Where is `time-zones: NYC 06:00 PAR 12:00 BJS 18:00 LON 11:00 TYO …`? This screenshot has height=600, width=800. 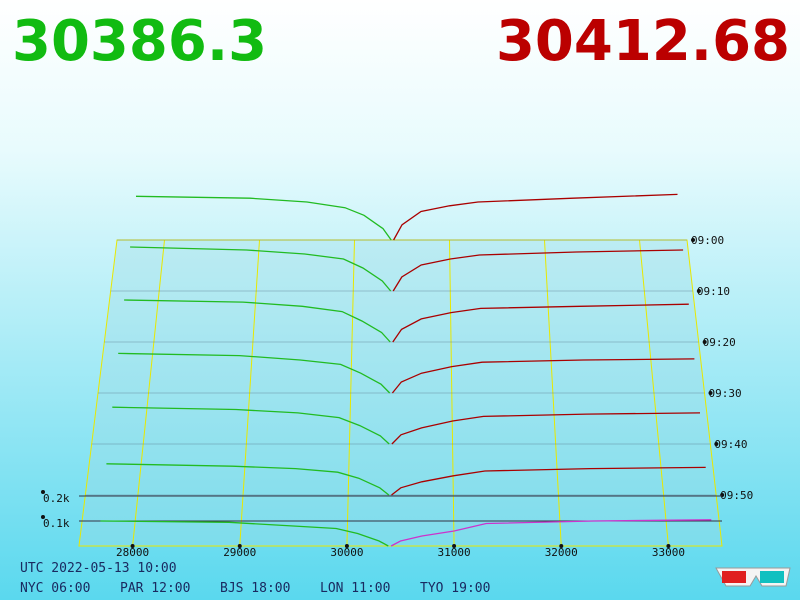 time-zones: NYC 06:00 PAR 12:00 BJS 18:00 LON 11:00 TYO … is located at coordinates (255, 588).